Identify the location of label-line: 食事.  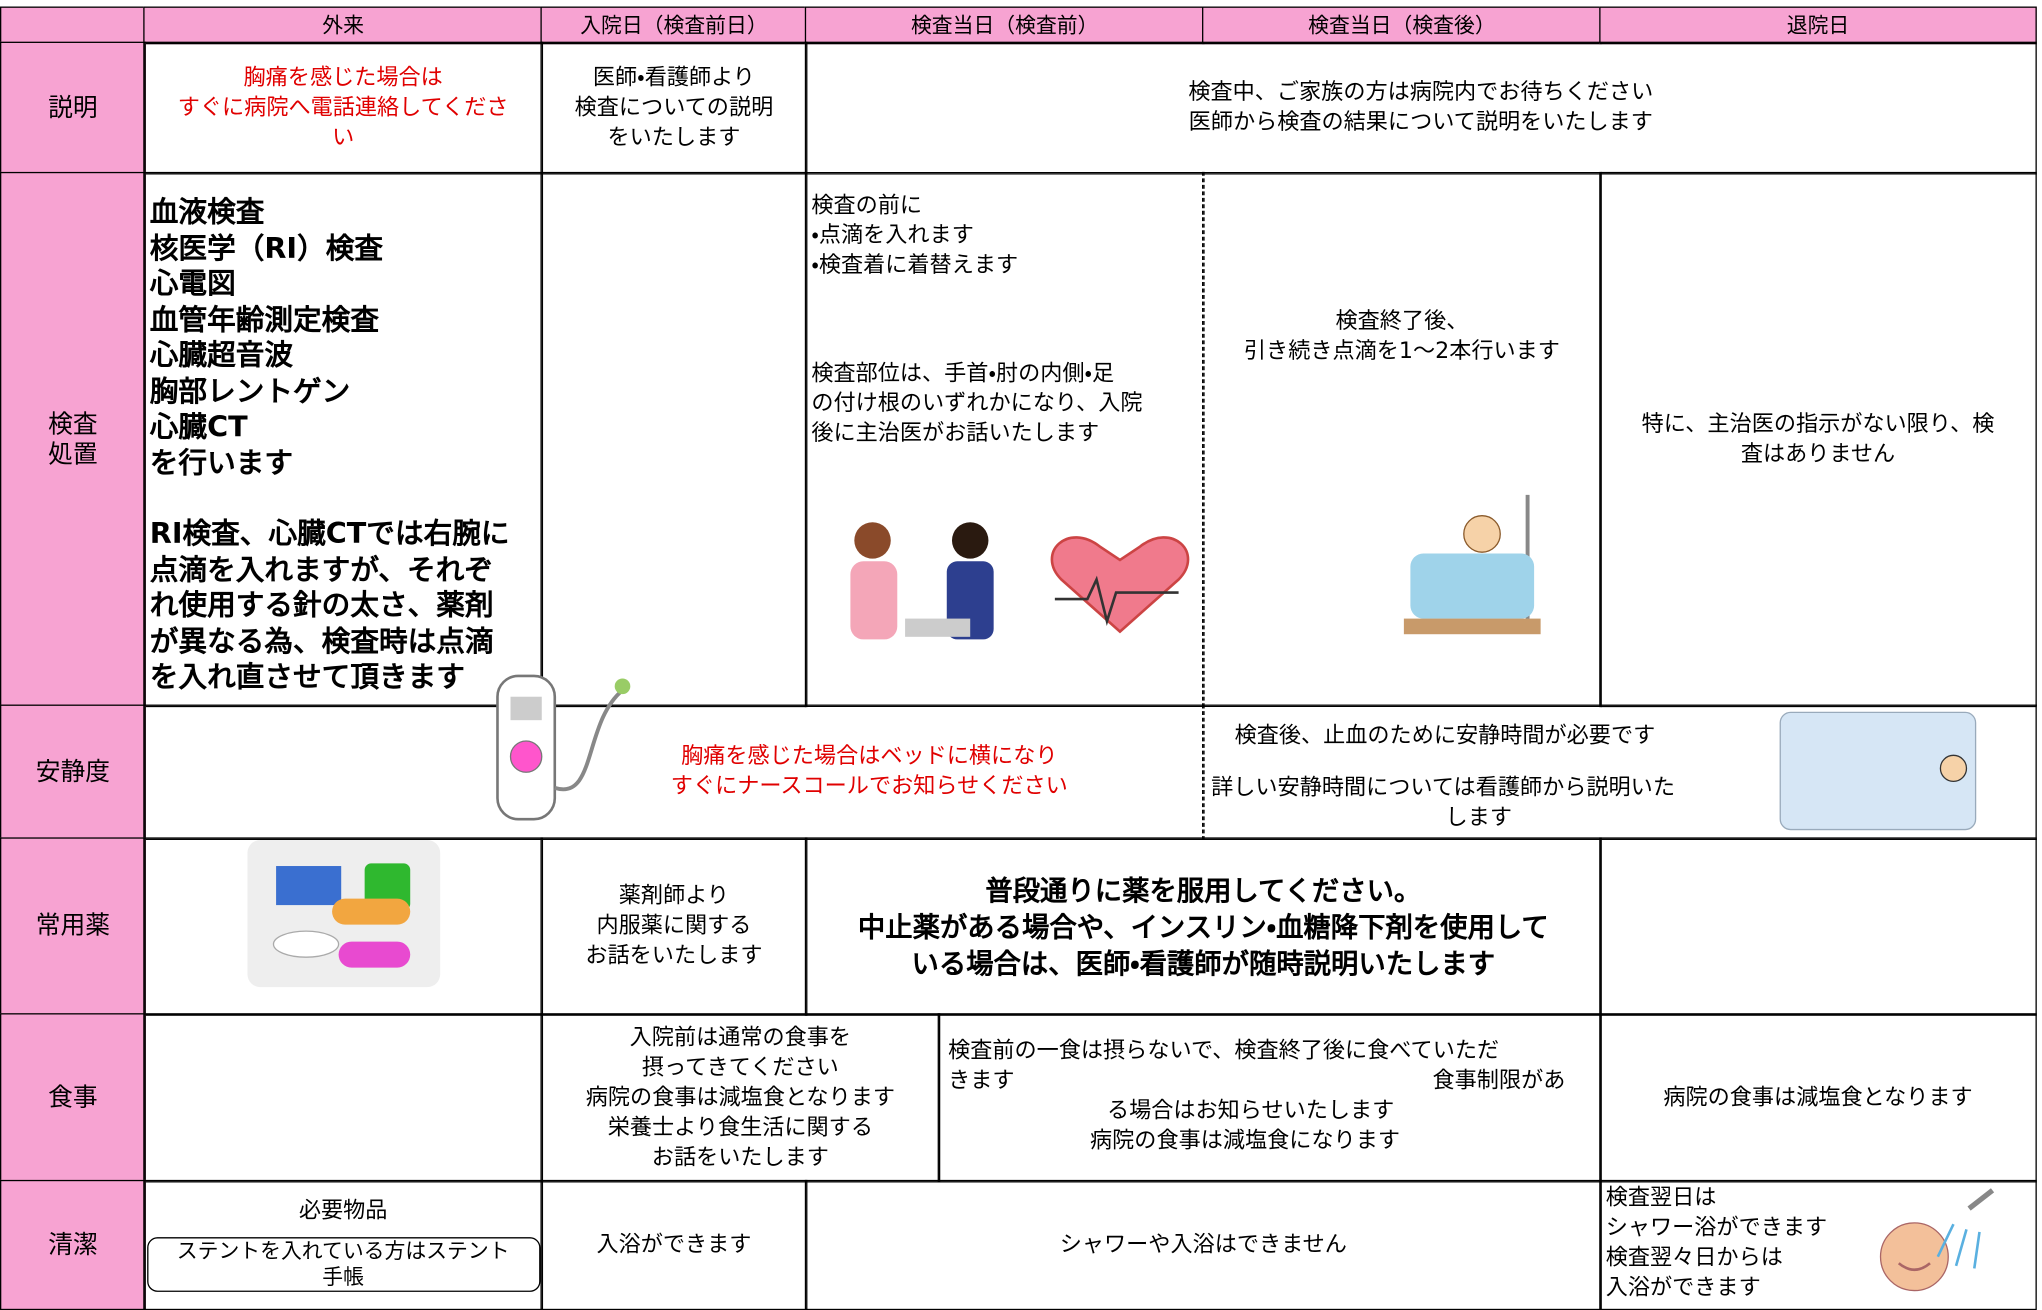
(73, 1097).